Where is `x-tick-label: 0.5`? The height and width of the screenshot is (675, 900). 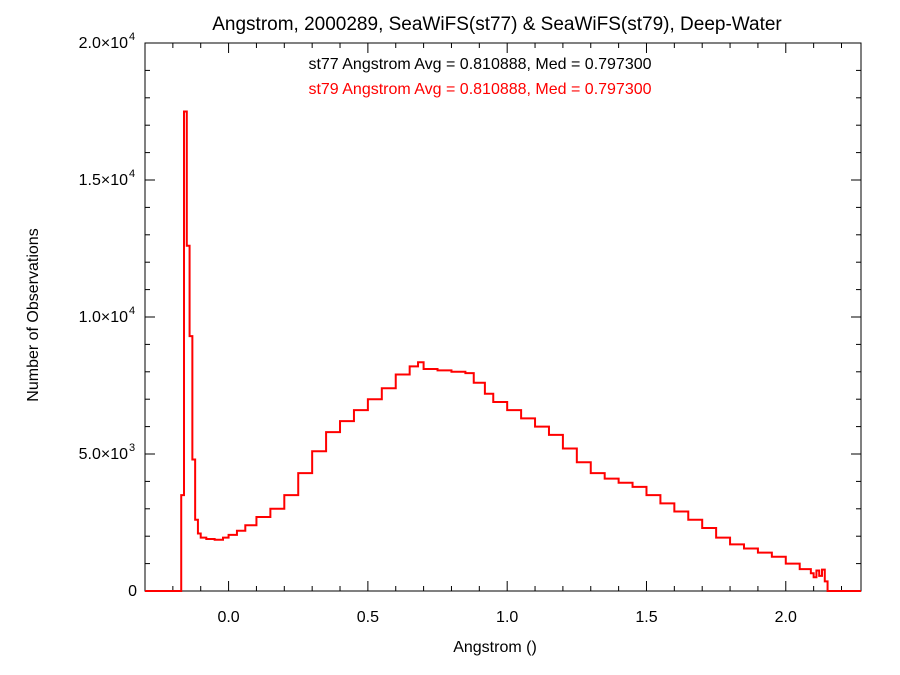
x-tick-label: 0.5 is located at coordinates (368, 617).